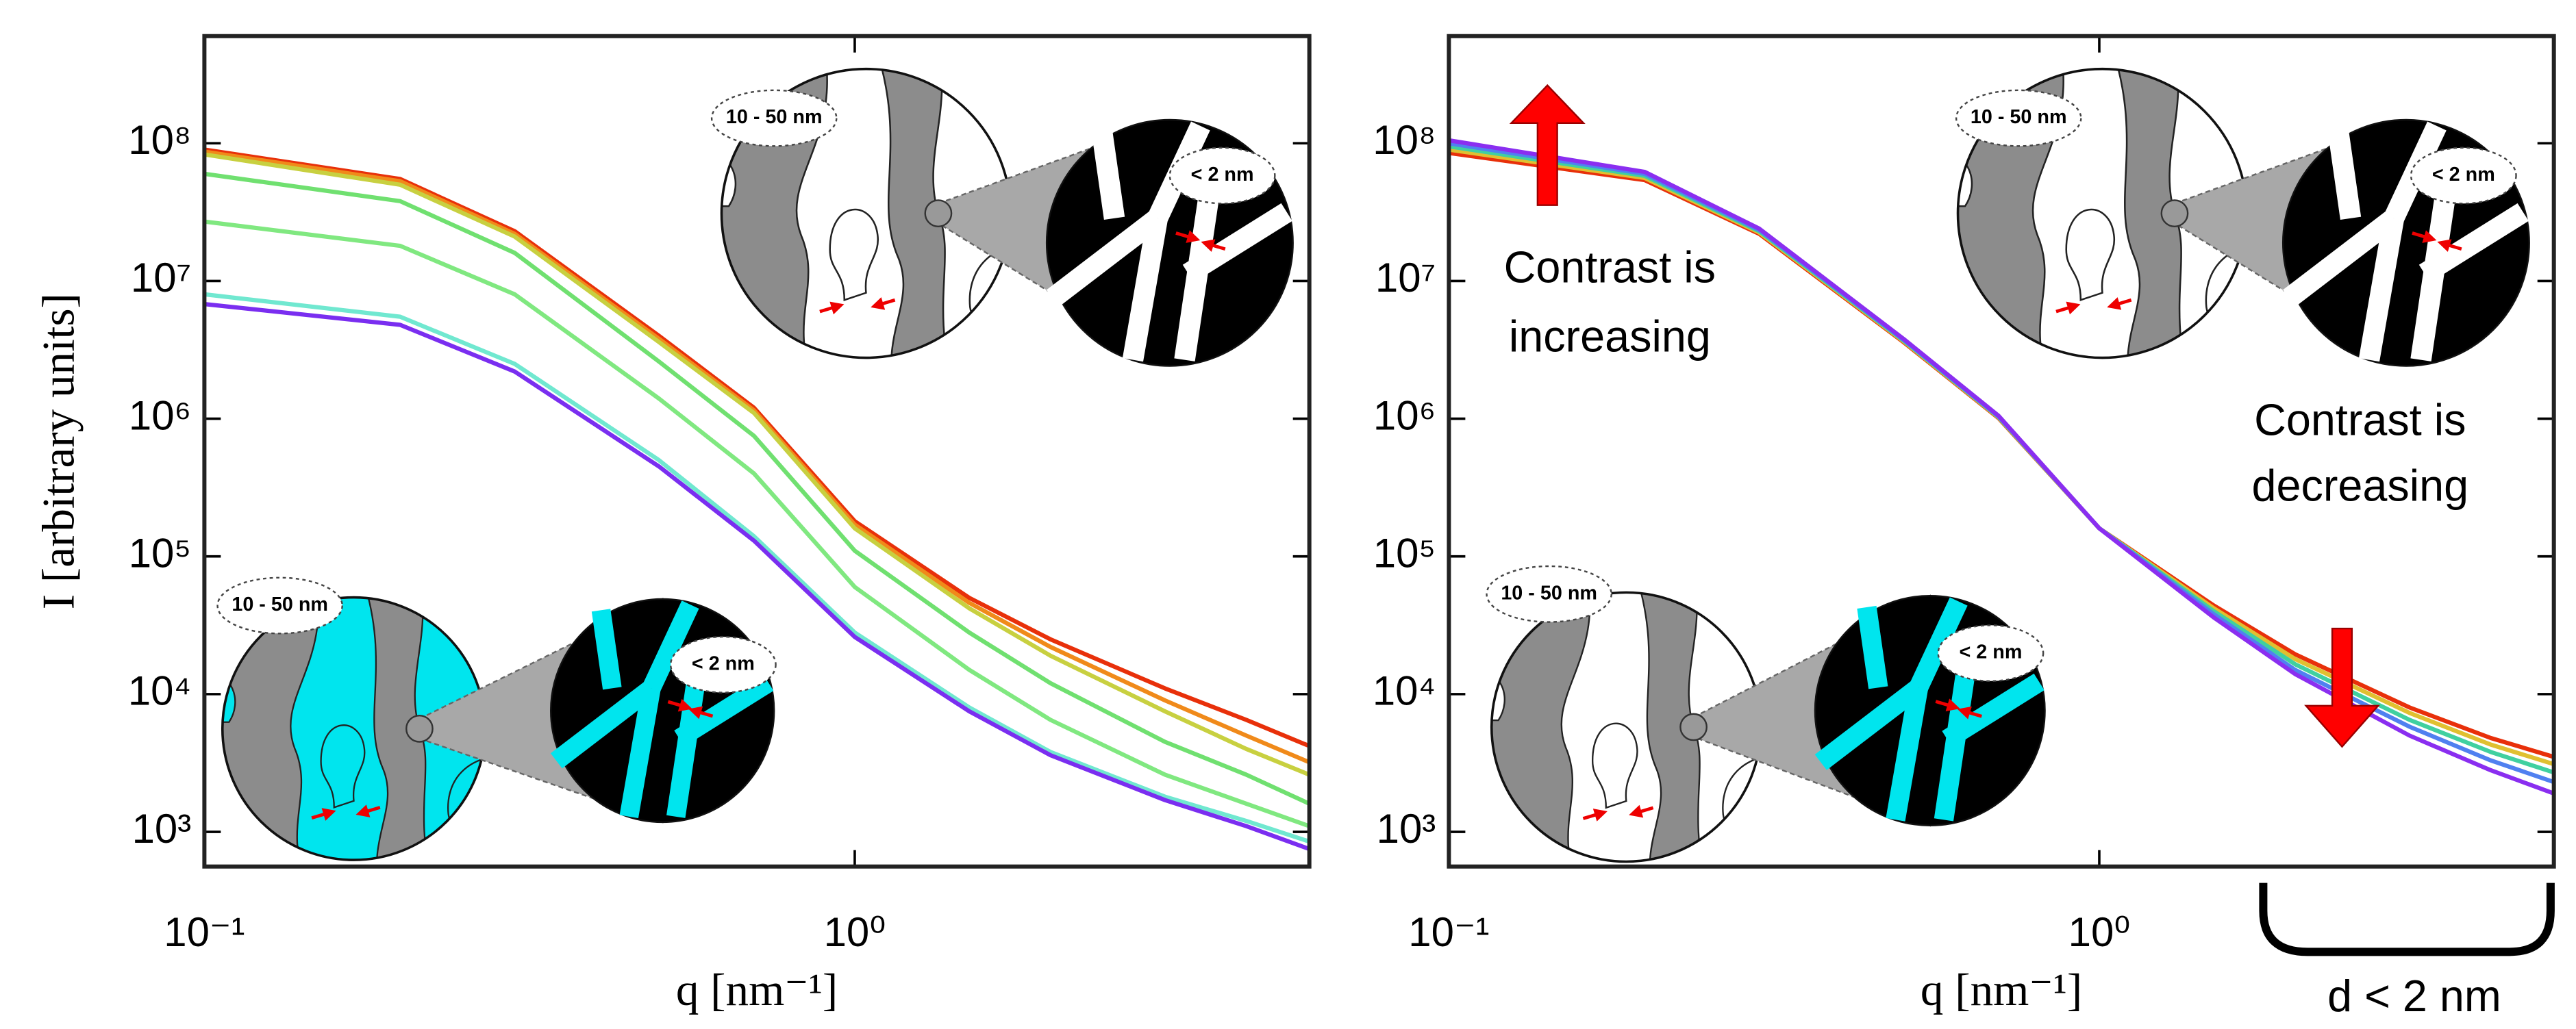 This screenshot has width=2576, height=1029. What do you see at coordinates (1610, 336) in the screenshot?
I see `annotation: increasing` at bounding box center [1610, 336].